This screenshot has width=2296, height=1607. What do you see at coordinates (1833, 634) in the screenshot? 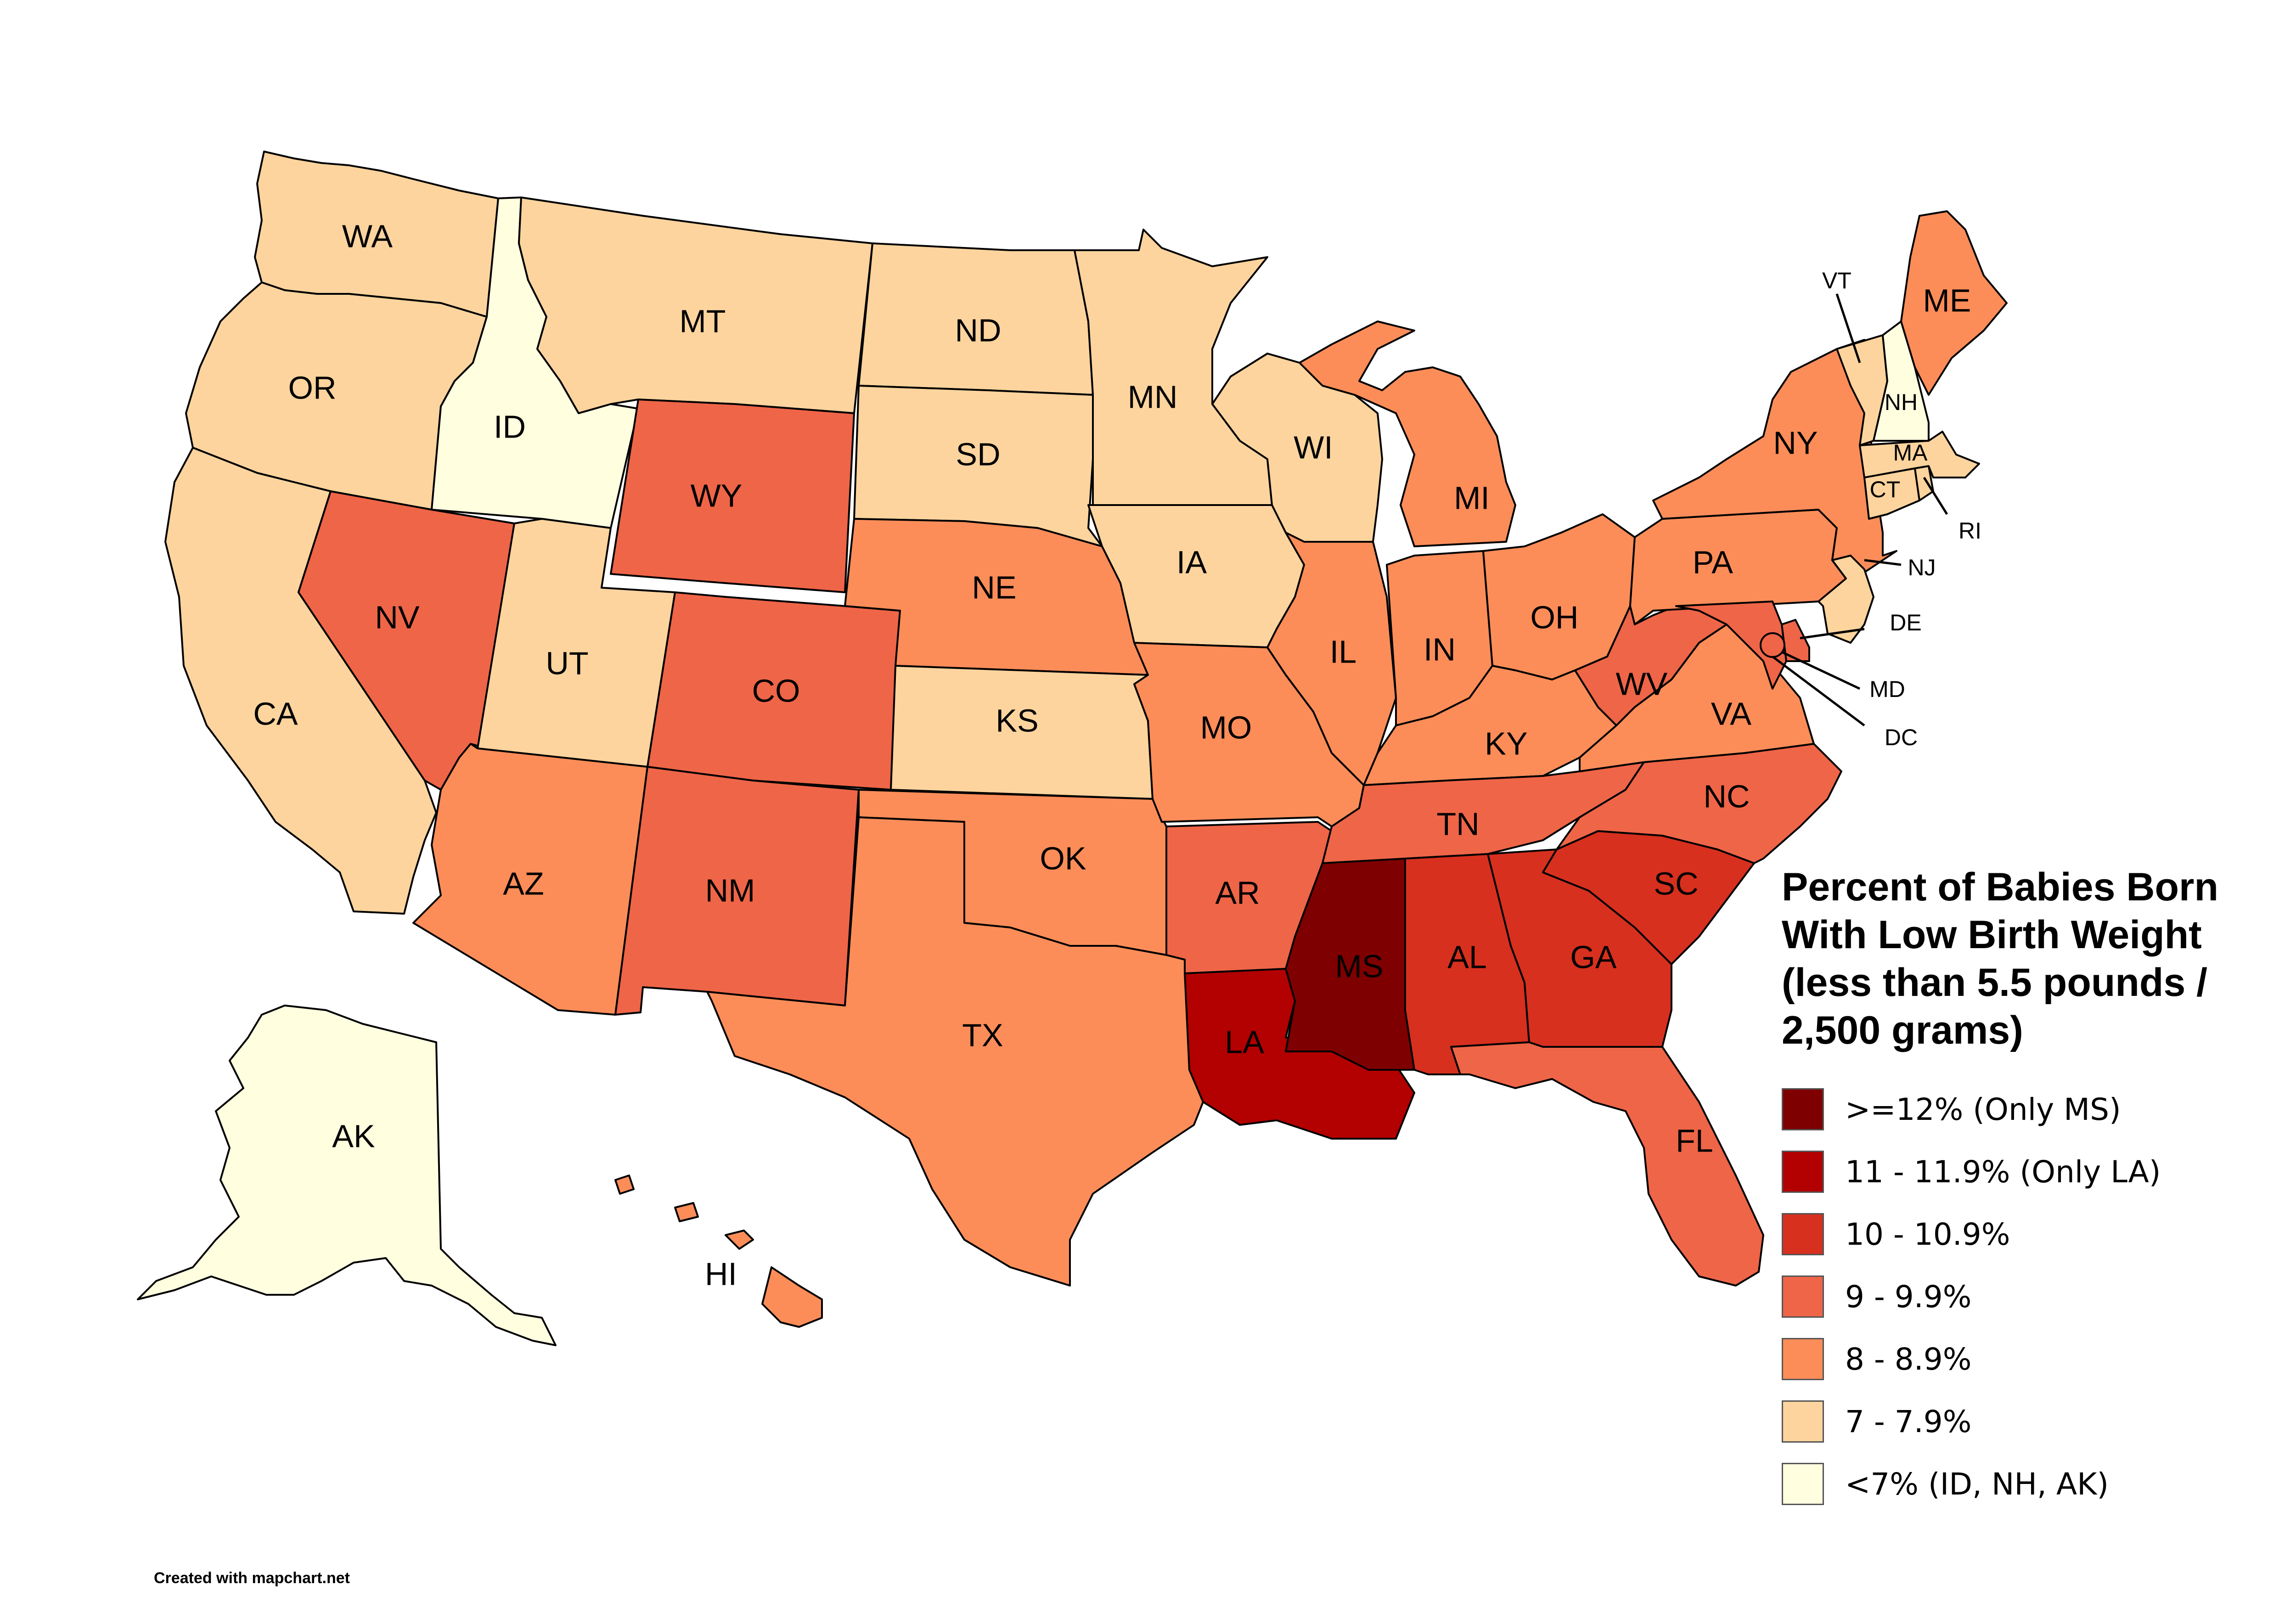
I see `callout-DE` at bounding box center [1833, 634].